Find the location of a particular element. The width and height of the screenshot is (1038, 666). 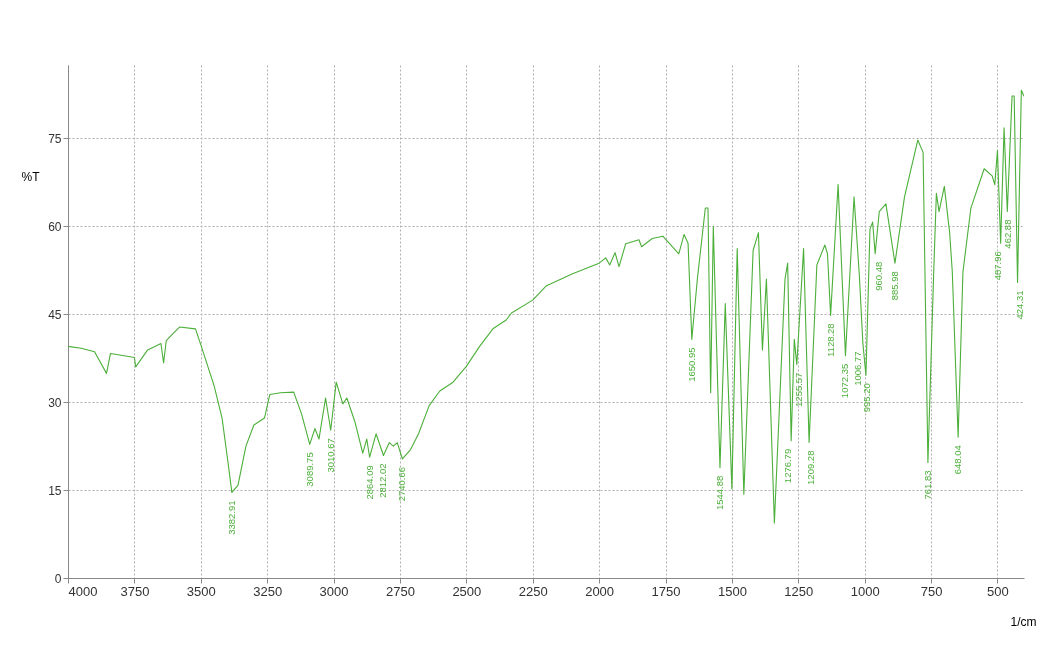

y-tick-label: 60 is located at coordinates (55, 226).